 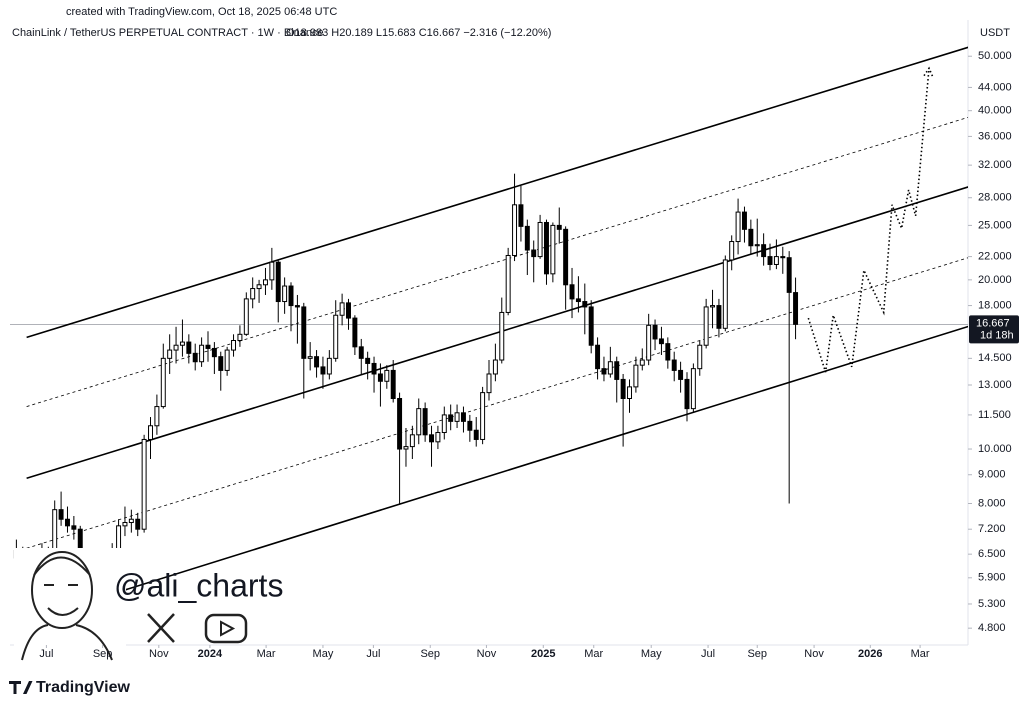 I want to click on projection-arrowhead, so click(x=928, y=71).